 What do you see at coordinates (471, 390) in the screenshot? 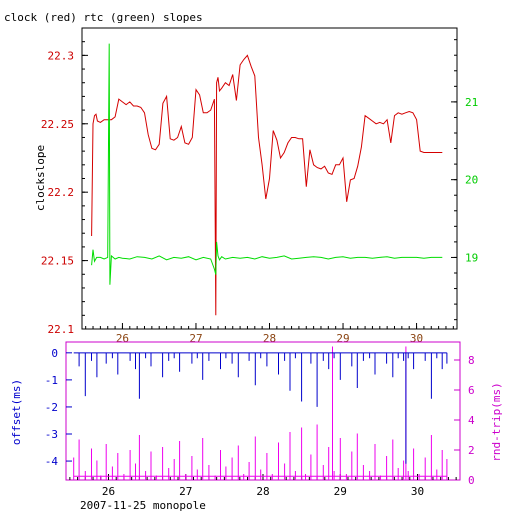
I see `roundtrip-tick-label: 6` at bounding box center [471, 390].